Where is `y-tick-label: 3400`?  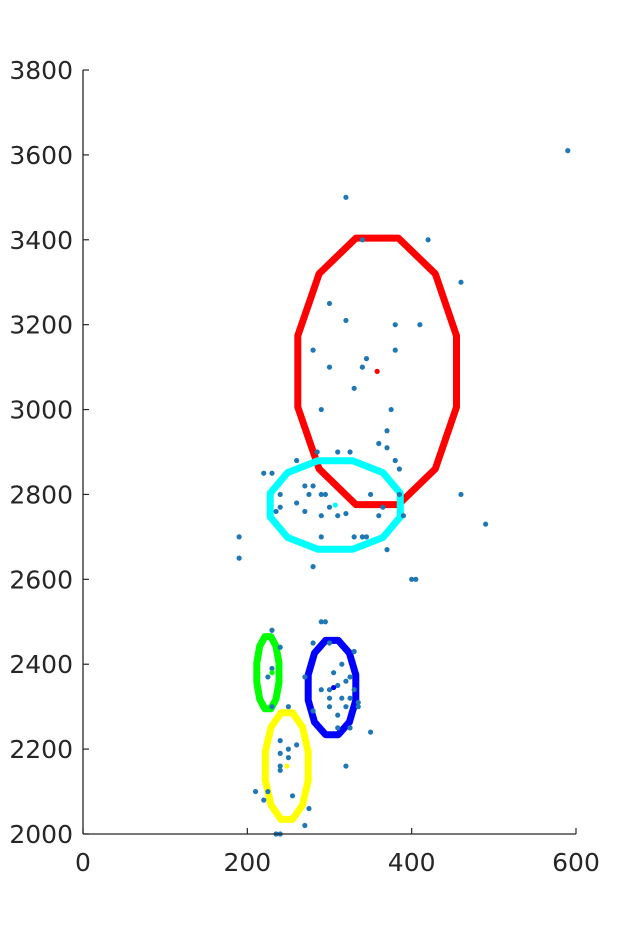 y-tick-label: 3400 is located at coordinates (41, 240).